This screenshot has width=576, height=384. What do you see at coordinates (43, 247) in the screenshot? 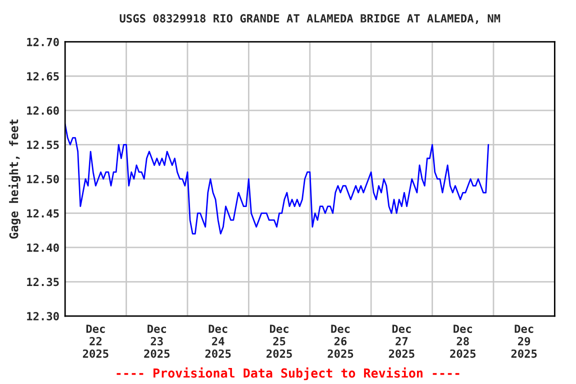
I see `y-tick-label: 12.40` at bounding box center [43, 247].